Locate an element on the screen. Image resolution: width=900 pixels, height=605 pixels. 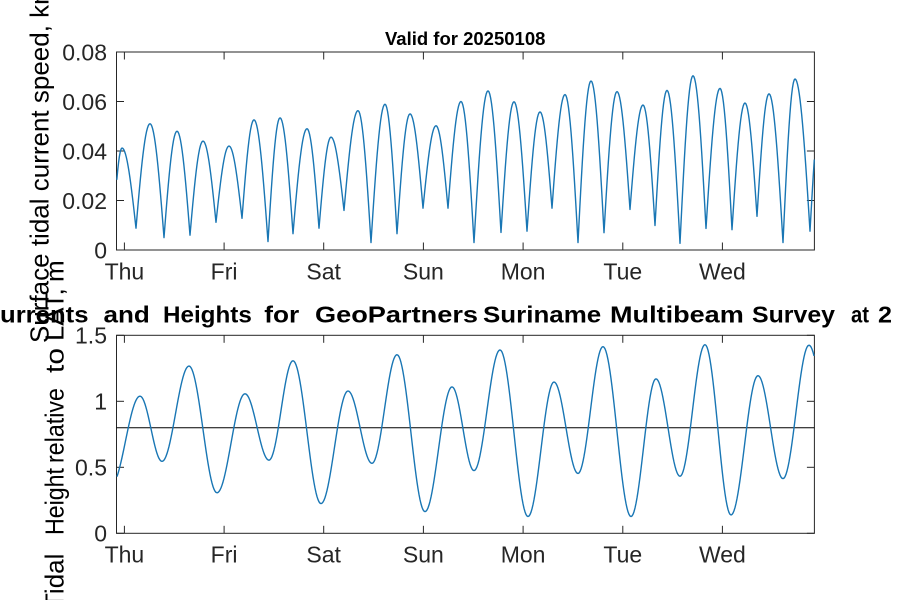
svg-text: Suriname is located at coordinates (542, 315).